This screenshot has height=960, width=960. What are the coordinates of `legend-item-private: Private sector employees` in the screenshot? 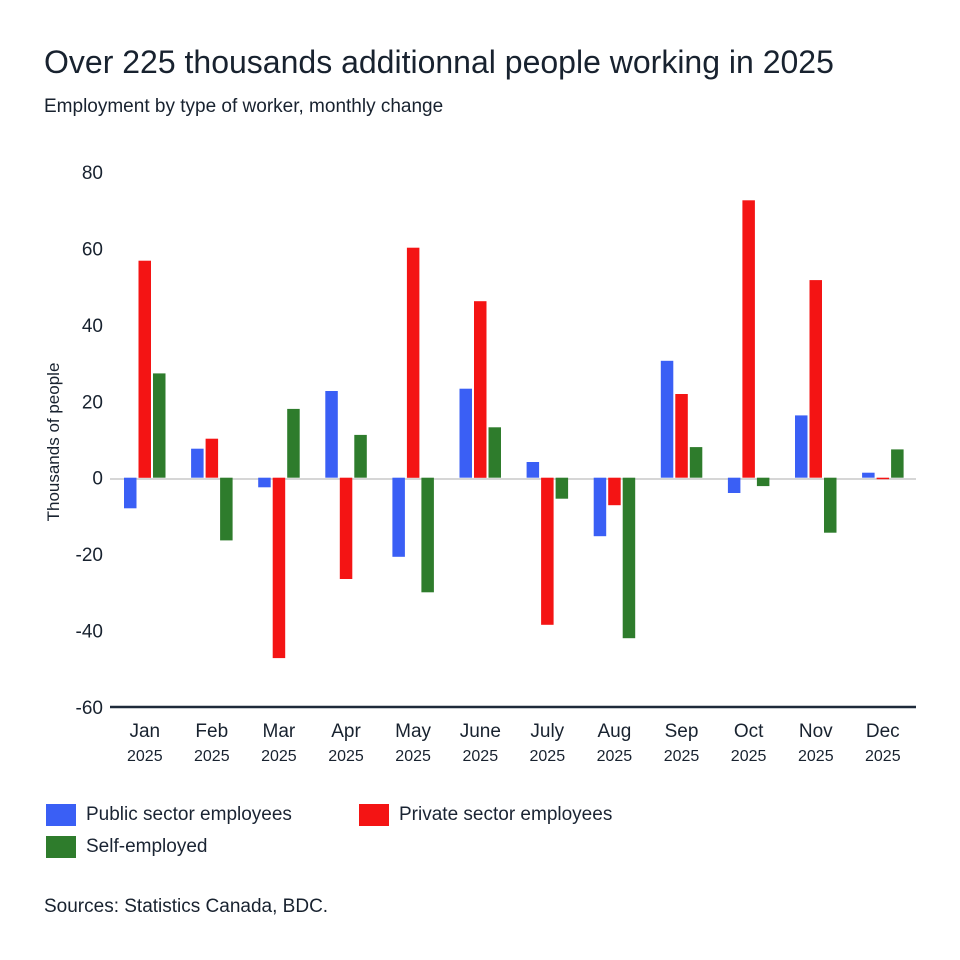 It's located at (485, 815).